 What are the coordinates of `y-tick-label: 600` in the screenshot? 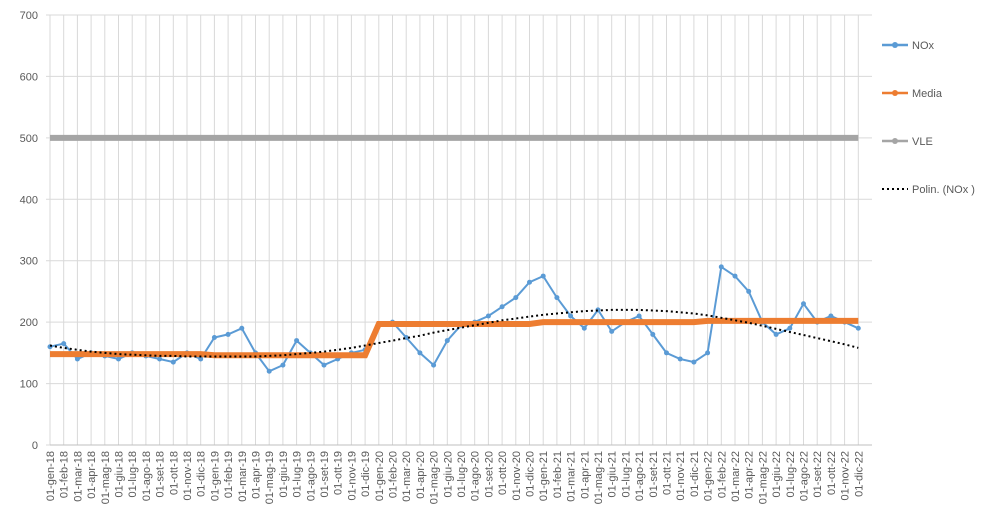 It's located at (29, 77).